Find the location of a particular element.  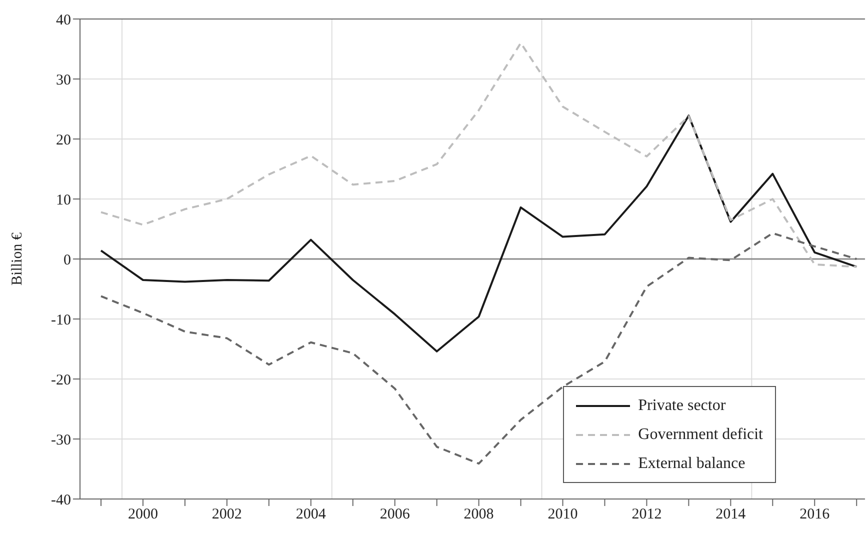

y-tick-label: 40 is located at coordinates (63, 20).